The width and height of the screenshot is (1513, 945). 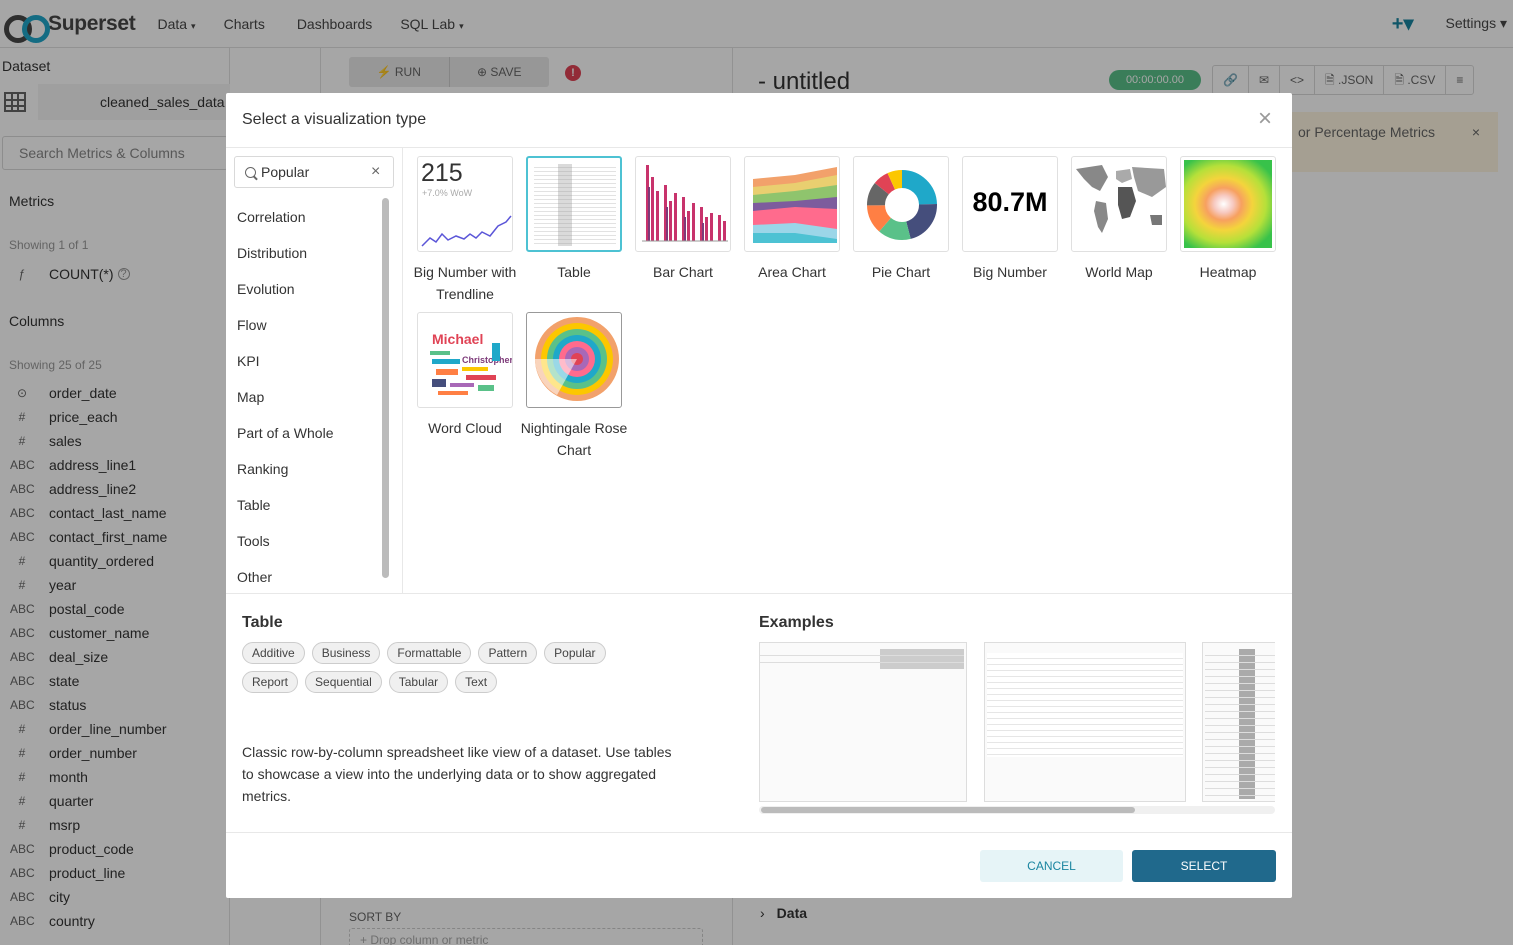 I want to click on viz-tile-world-map: World Map, so click(x=1119, y=219).